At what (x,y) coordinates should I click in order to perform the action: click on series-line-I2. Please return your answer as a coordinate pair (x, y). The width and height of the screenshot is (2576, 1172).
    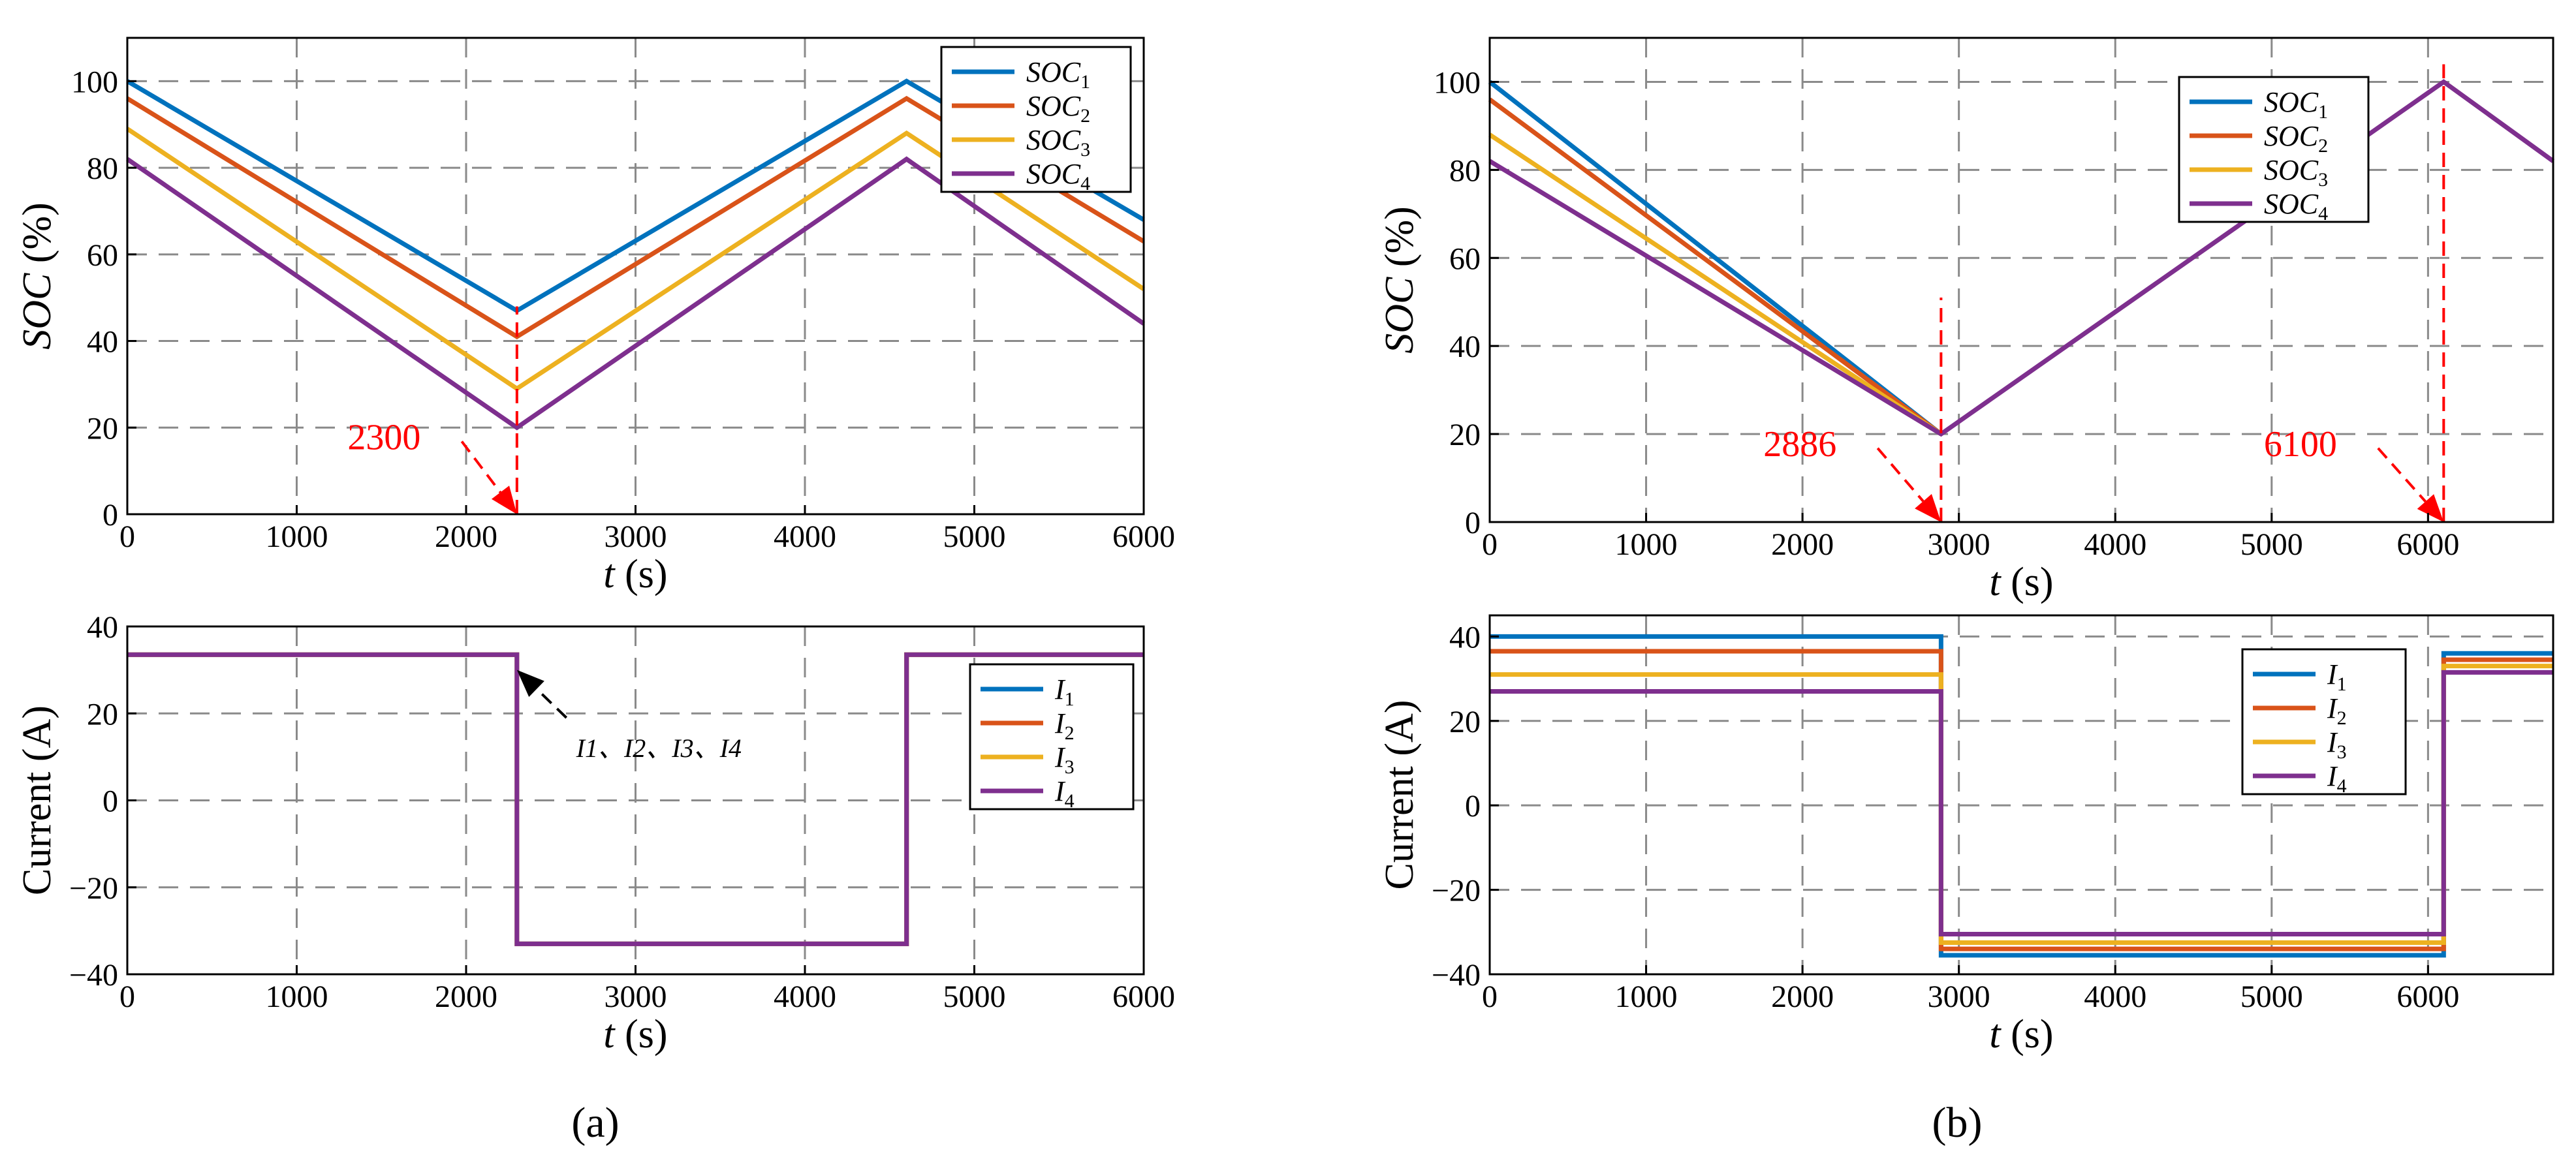
    Looking at the image, I should click on (2021, 800).